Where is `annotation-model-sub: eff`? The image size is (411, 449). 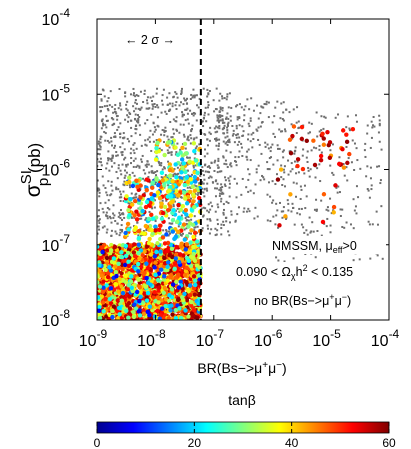
annotation-model-sub: eff is located at coordinates (338, 250).